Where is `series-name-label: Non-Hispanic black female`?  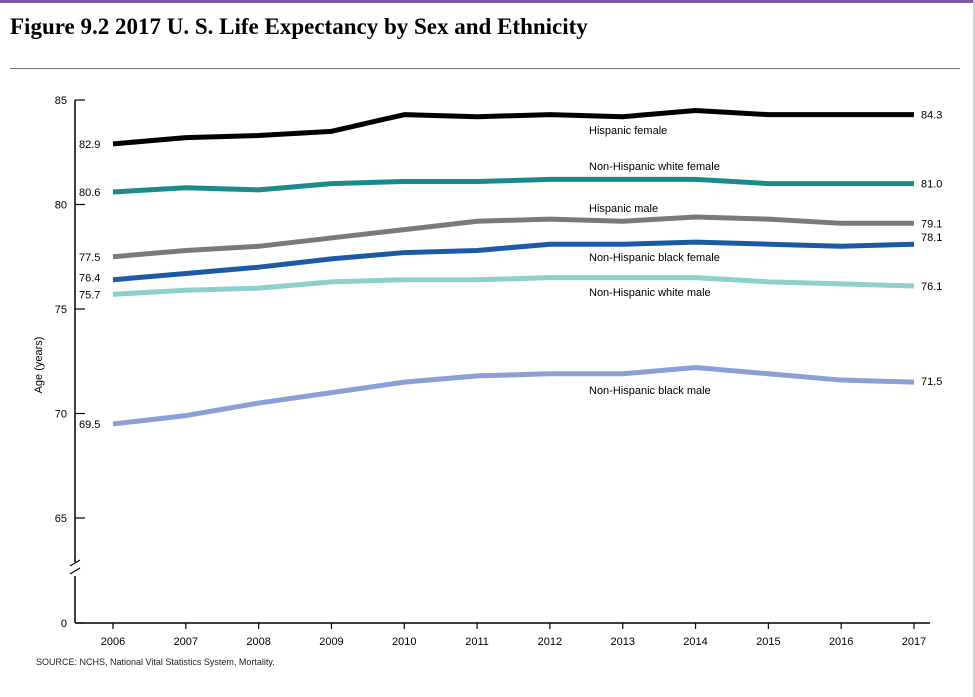
series-name-label: Non-Hispanic black female is located at coordinates (654, 258).